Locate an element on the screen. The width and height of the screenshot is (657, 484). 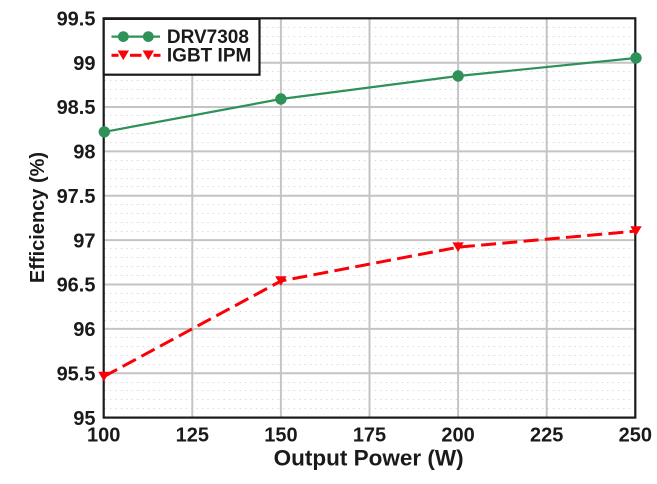
svg-text: 96 is located at coordinates (84, 330).